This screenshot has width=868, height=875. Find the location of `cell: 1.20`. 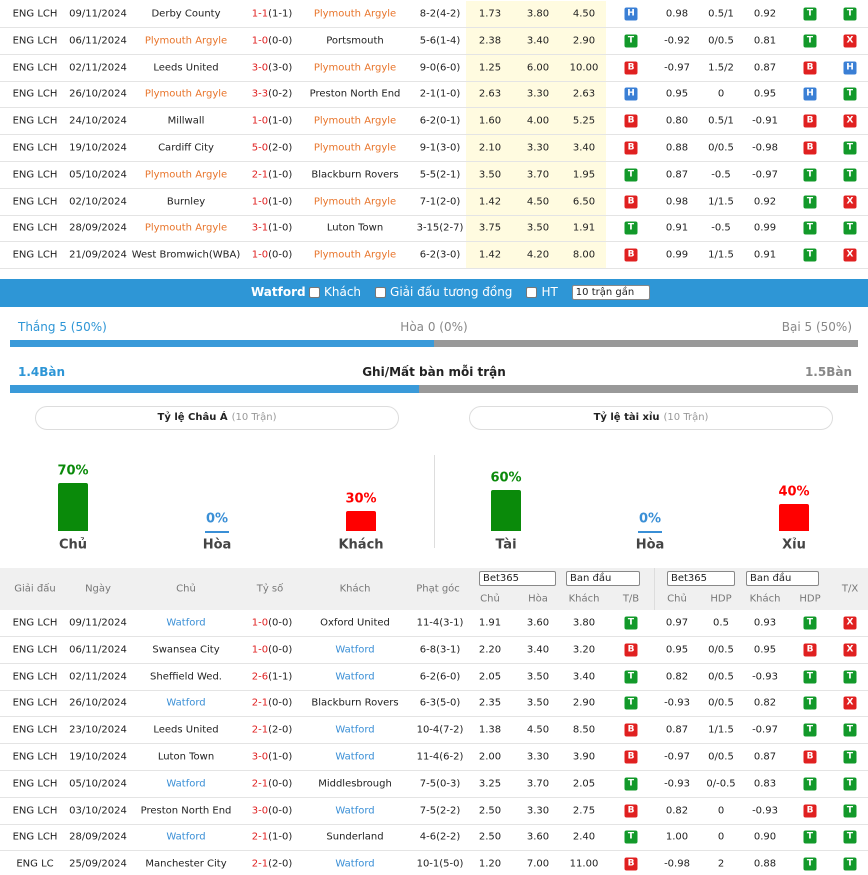

cell: 1.20 is located at coordinates (490, 864).